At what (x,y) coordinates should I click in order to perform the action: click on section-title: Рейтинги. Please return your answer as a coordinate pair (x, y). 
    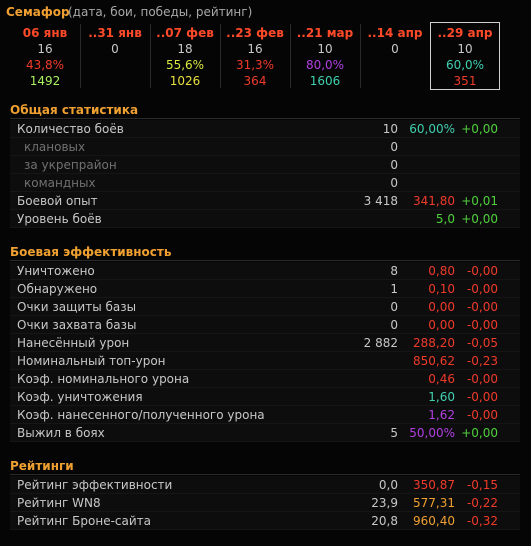
    Looking at the image, I should click on (265, 466).